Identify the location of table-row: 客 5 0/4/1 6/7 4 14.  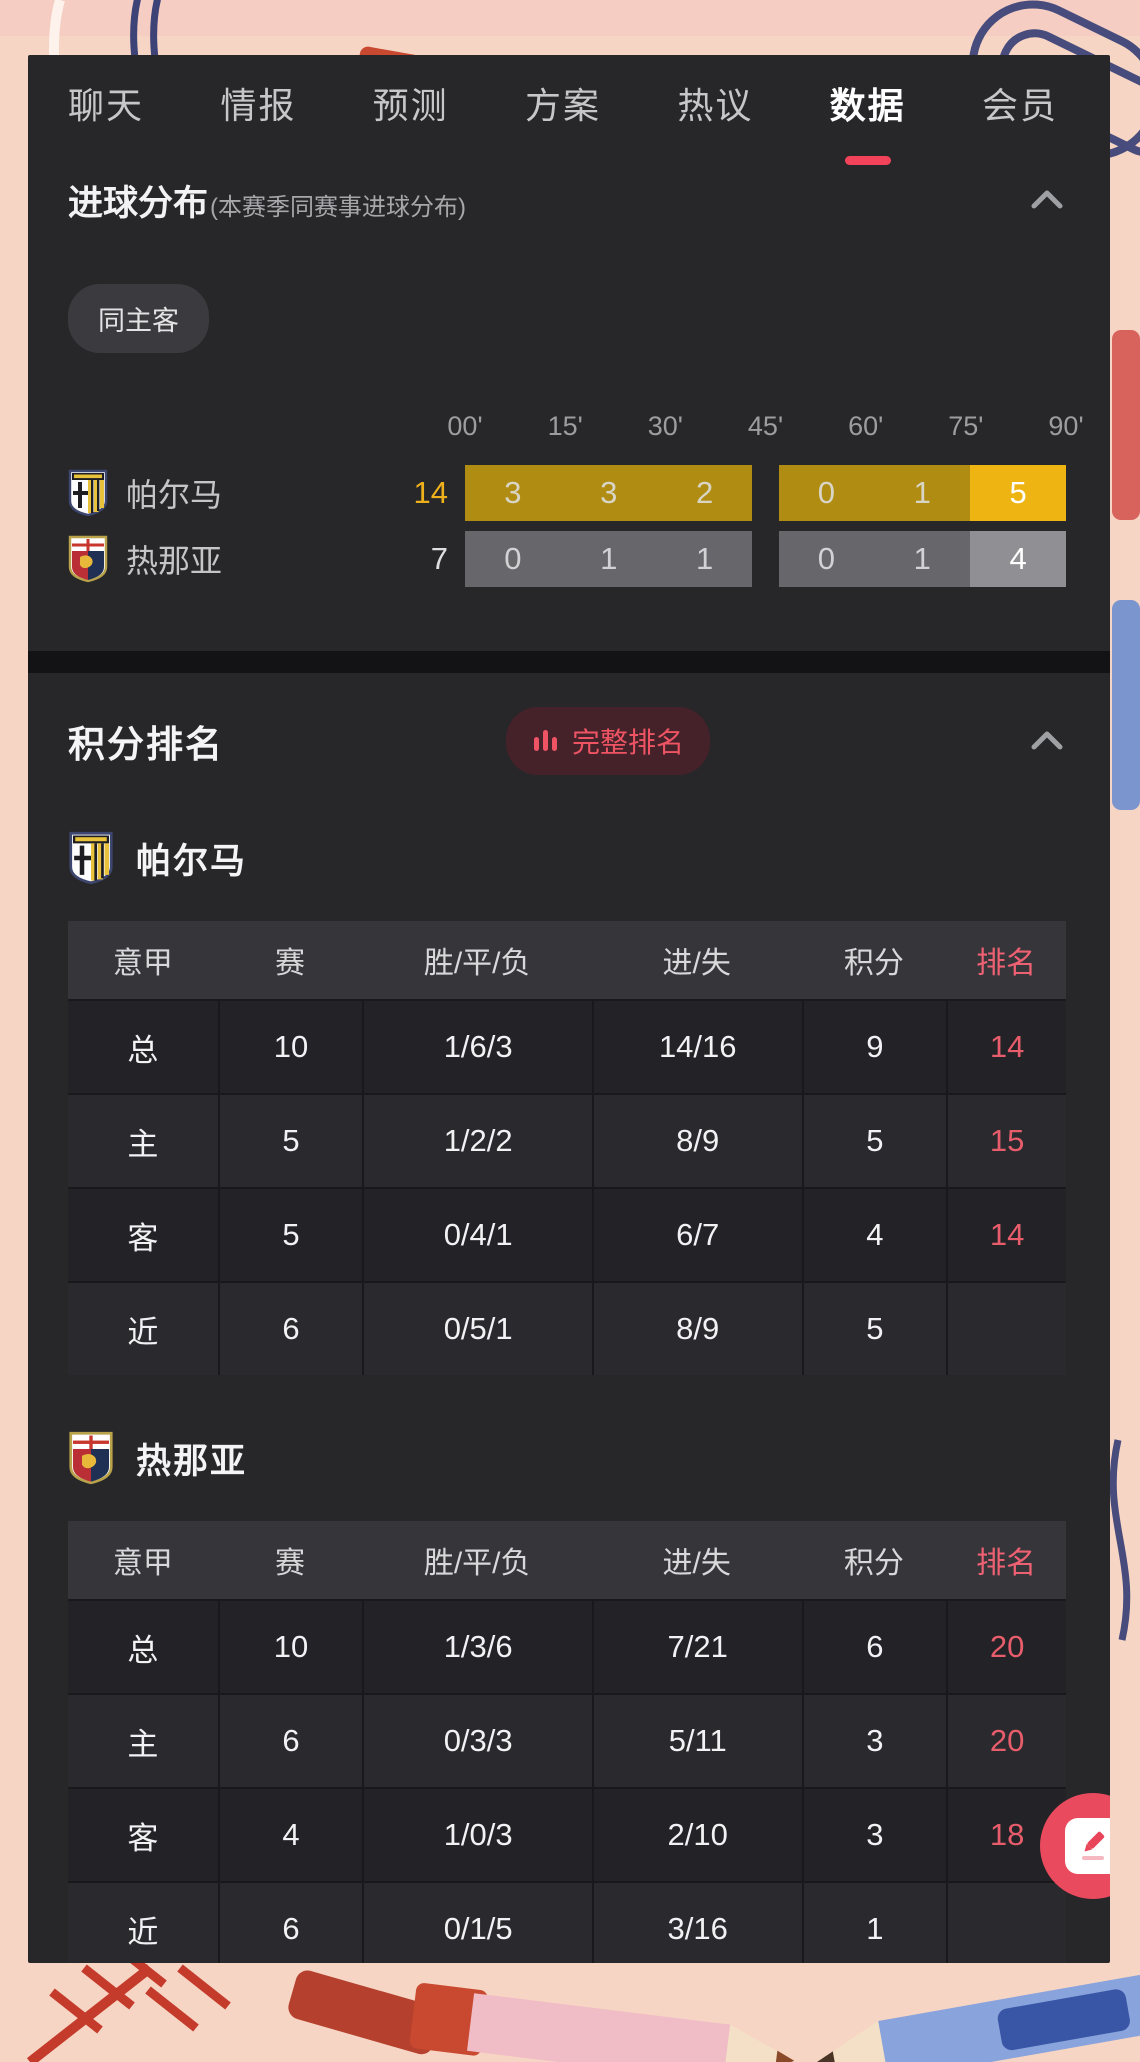
(567, 1234).